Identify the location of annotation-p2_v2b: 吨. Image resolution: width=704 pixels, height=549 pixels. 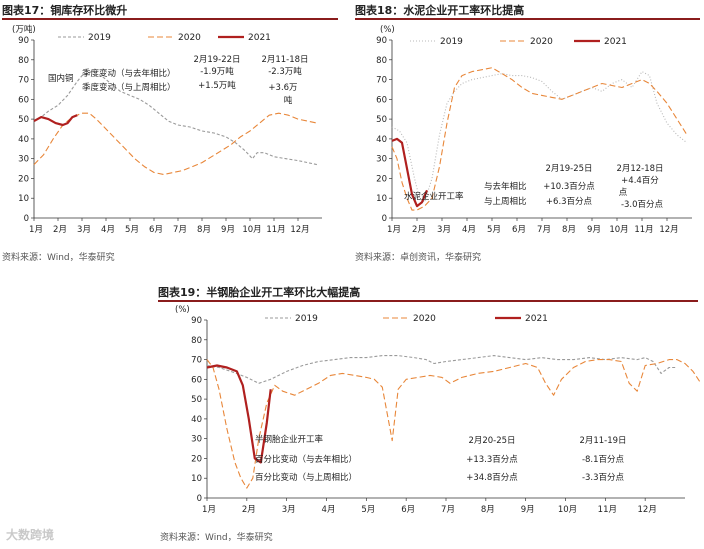
(288, 100).